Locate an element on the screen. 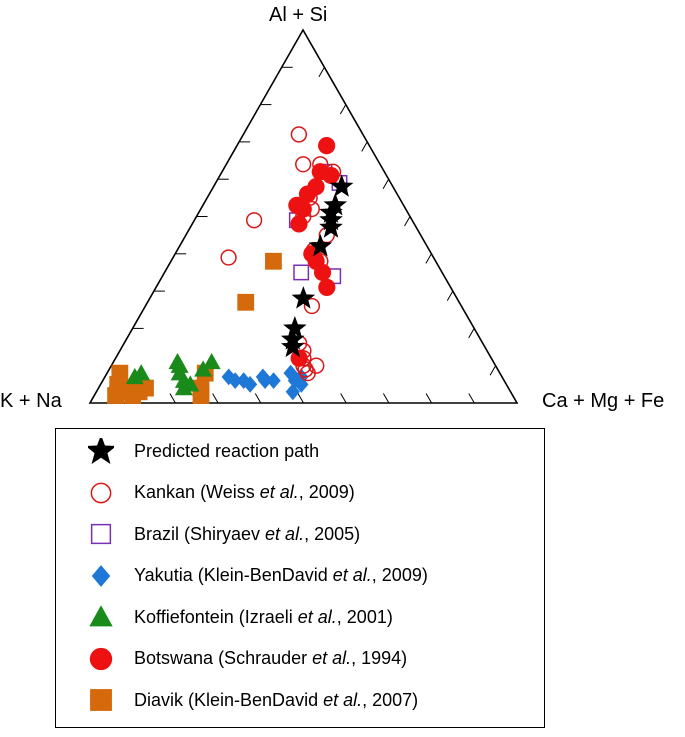 Image resolution: width=685 pixels, height=737 pixels. legend-series-name: Diavik is located at coordinates (159, 699).